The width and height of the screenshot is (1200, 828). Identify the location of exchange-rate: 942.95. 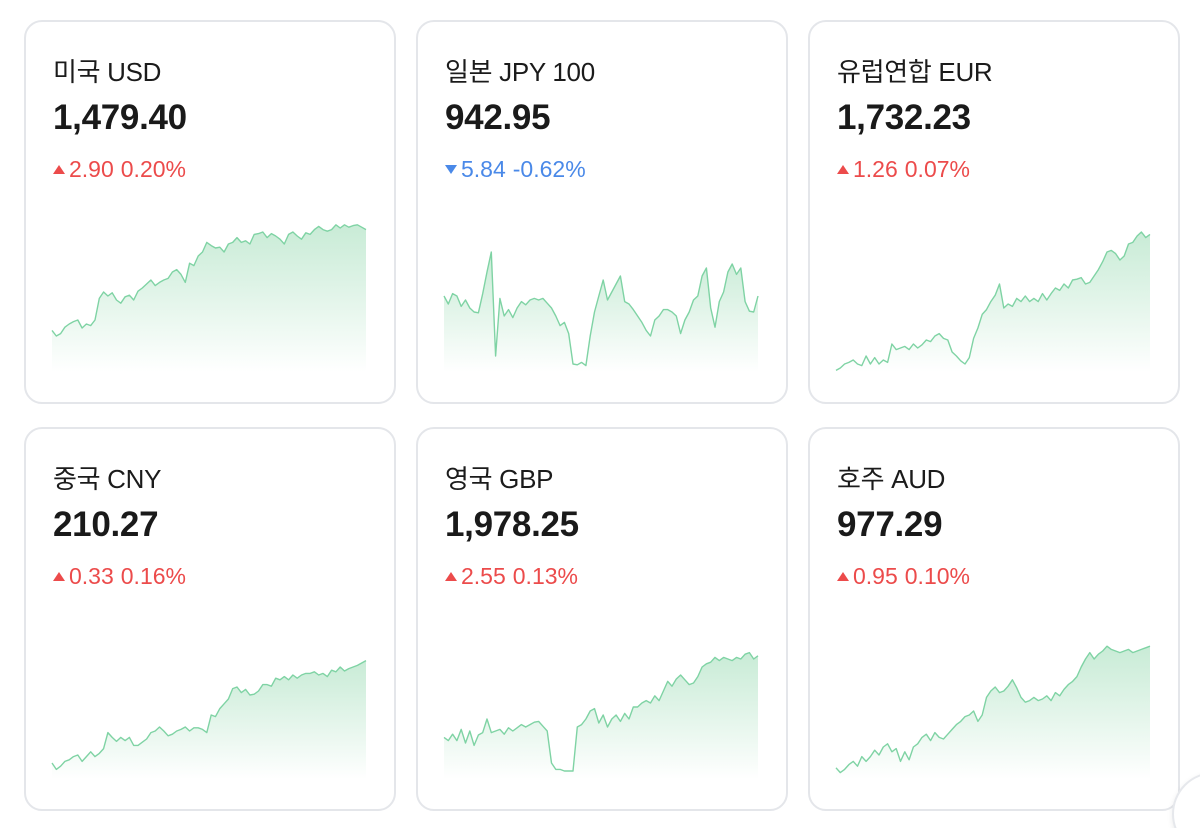
(498, 117).